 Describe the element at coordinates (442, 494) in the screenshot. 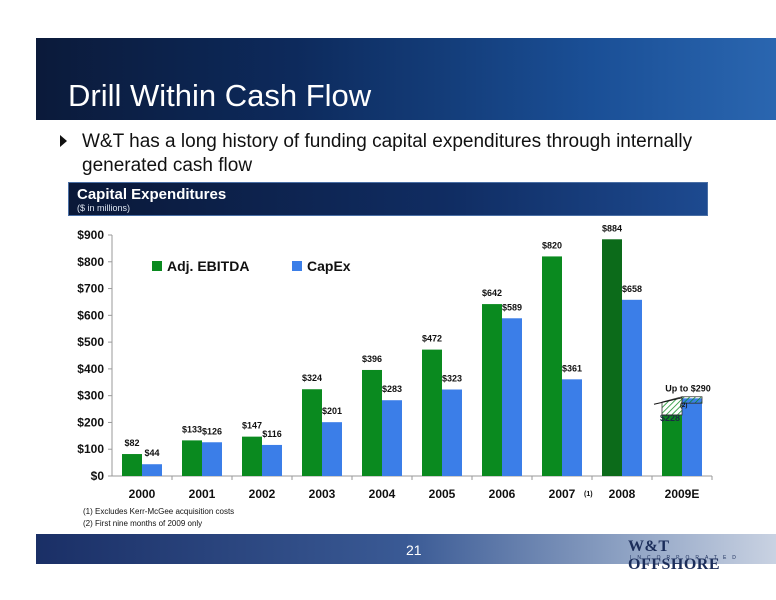

I see `x-tick-label: 2005` at that location.